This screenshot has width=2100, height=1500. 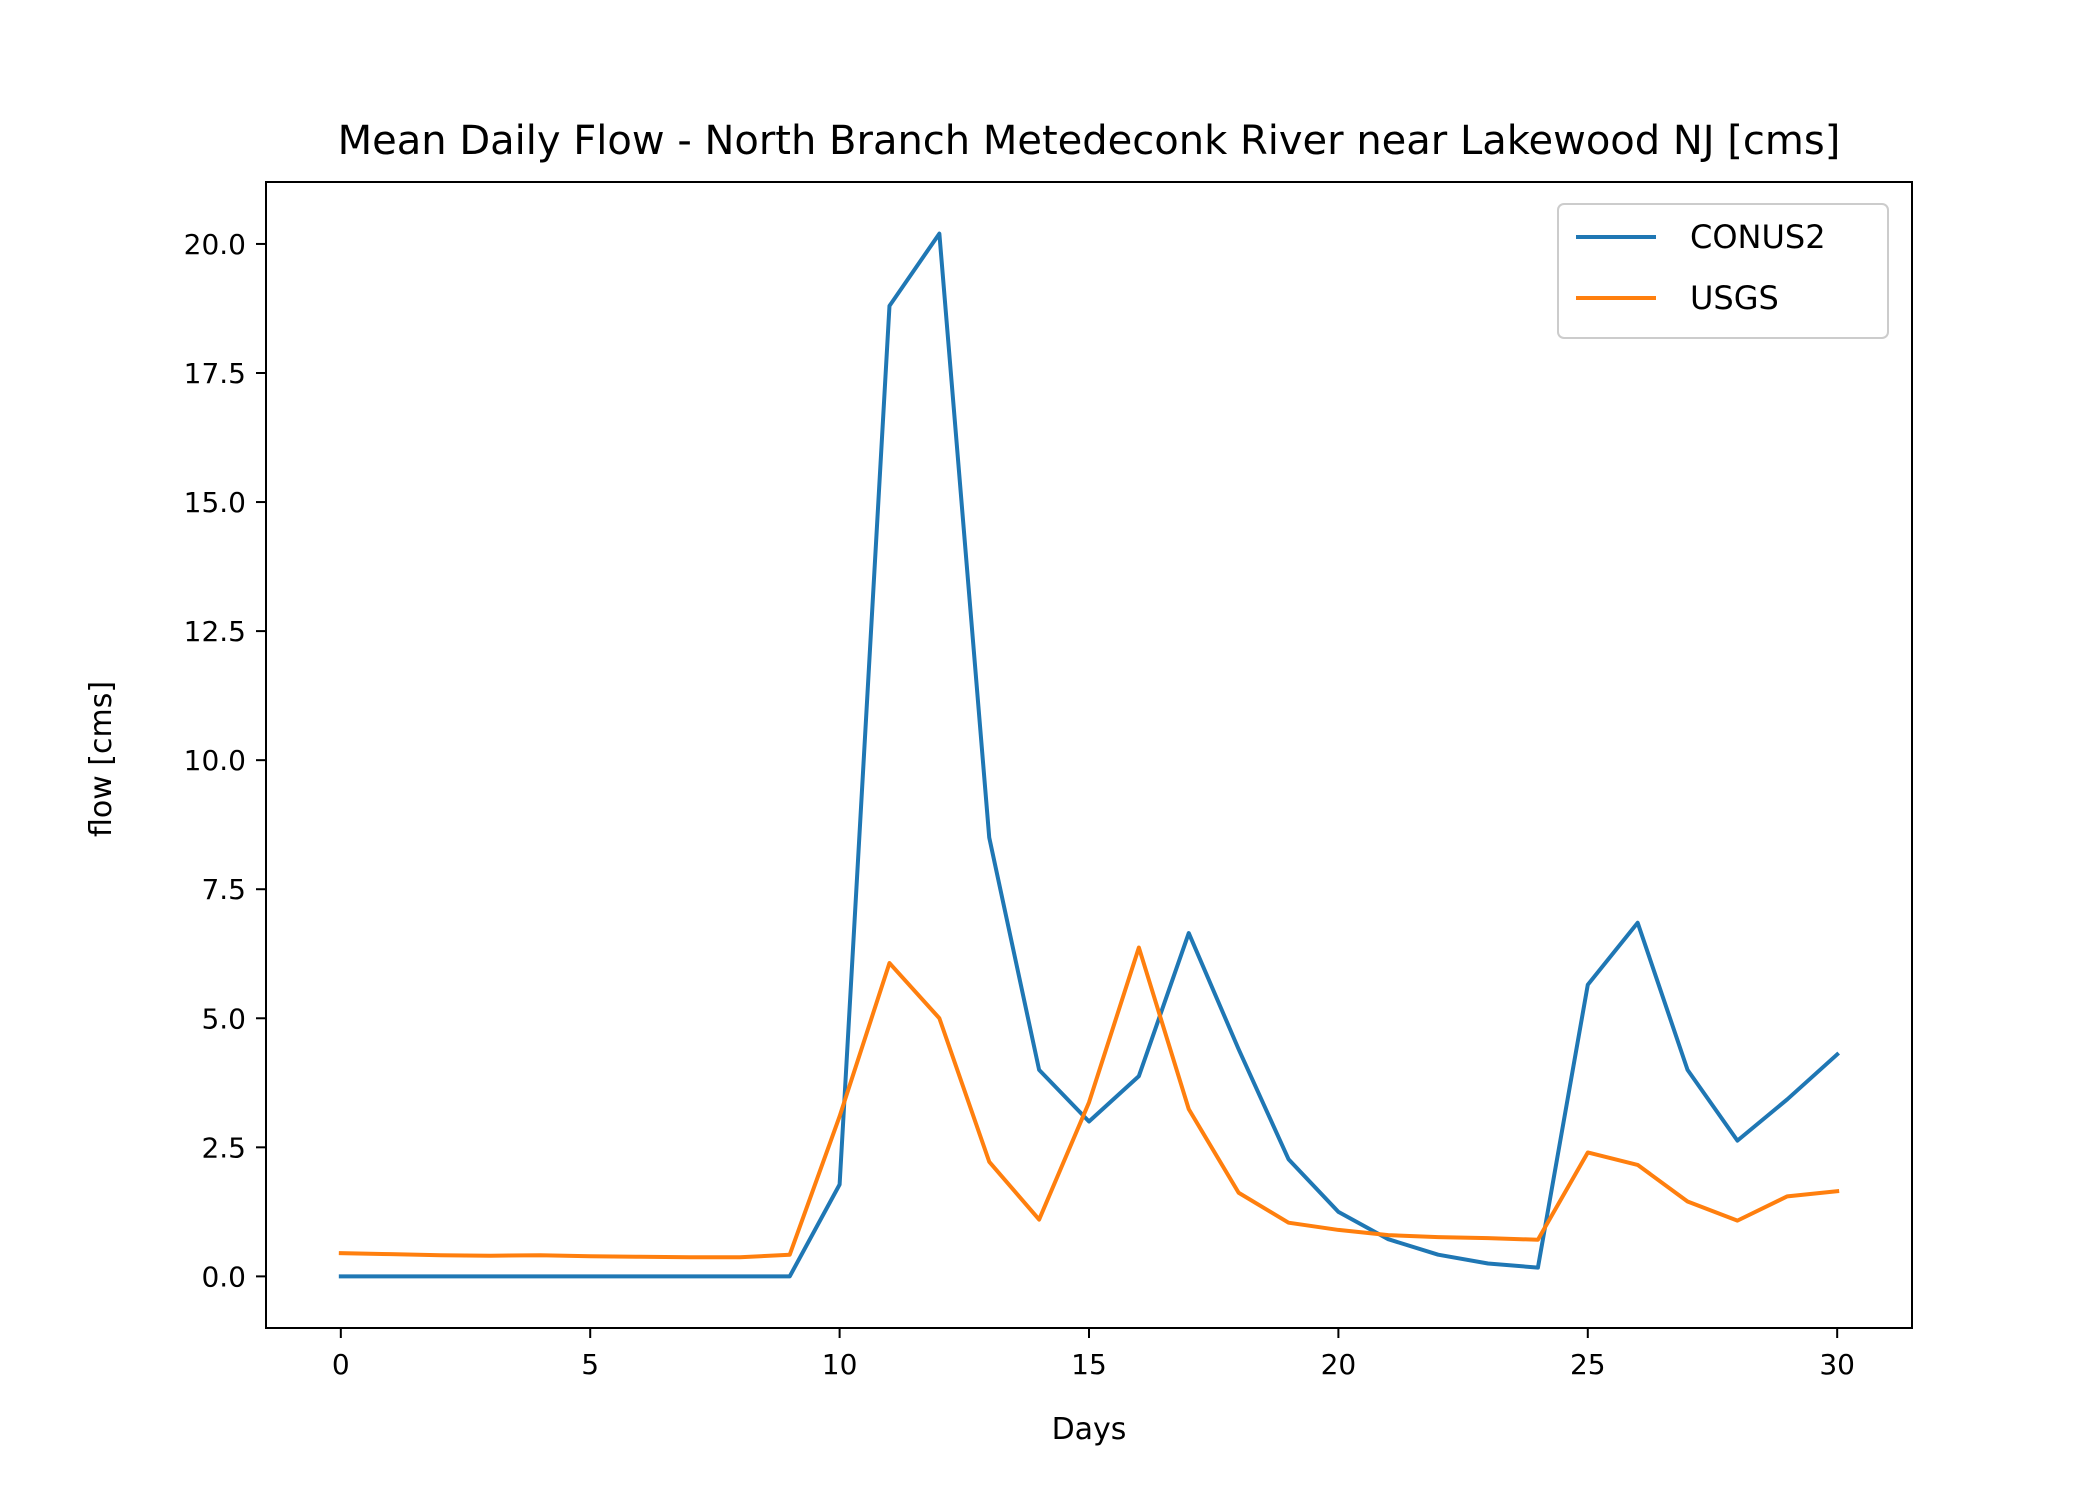 I want to click on x-axis: 0 5 10 15 20 25 30, so click(x=1093, y=1354).